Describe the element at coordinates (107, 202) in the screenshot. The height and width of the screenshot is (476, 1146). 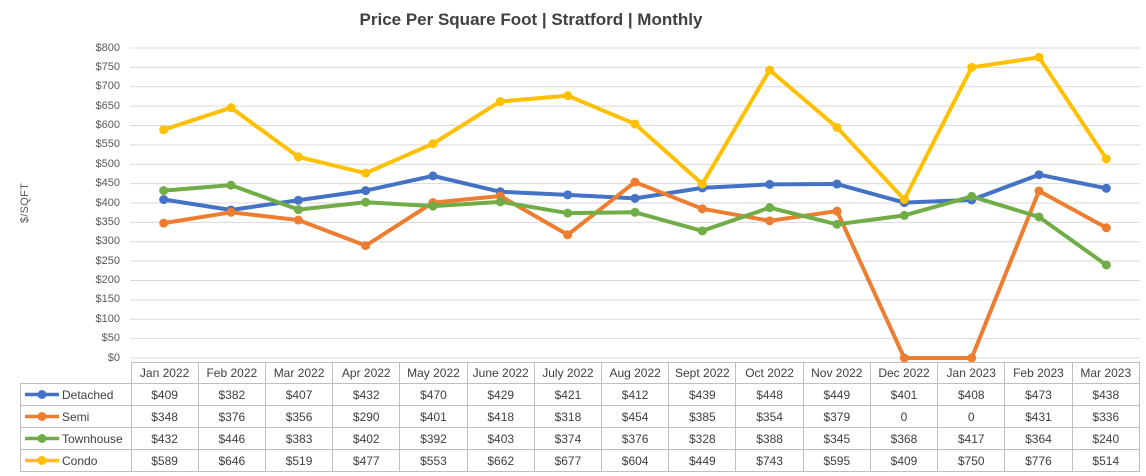
I see `y-tick-label: $400` at that location.